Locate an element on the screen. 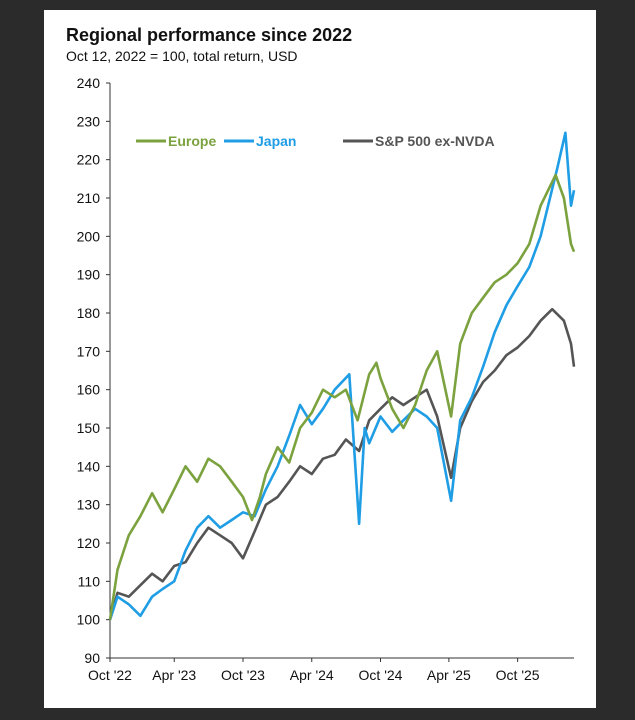 Image resolution: width=635 pixels, height=720 pixels. x-tick-label: Apr '24 is located at coordinates (312, 675).